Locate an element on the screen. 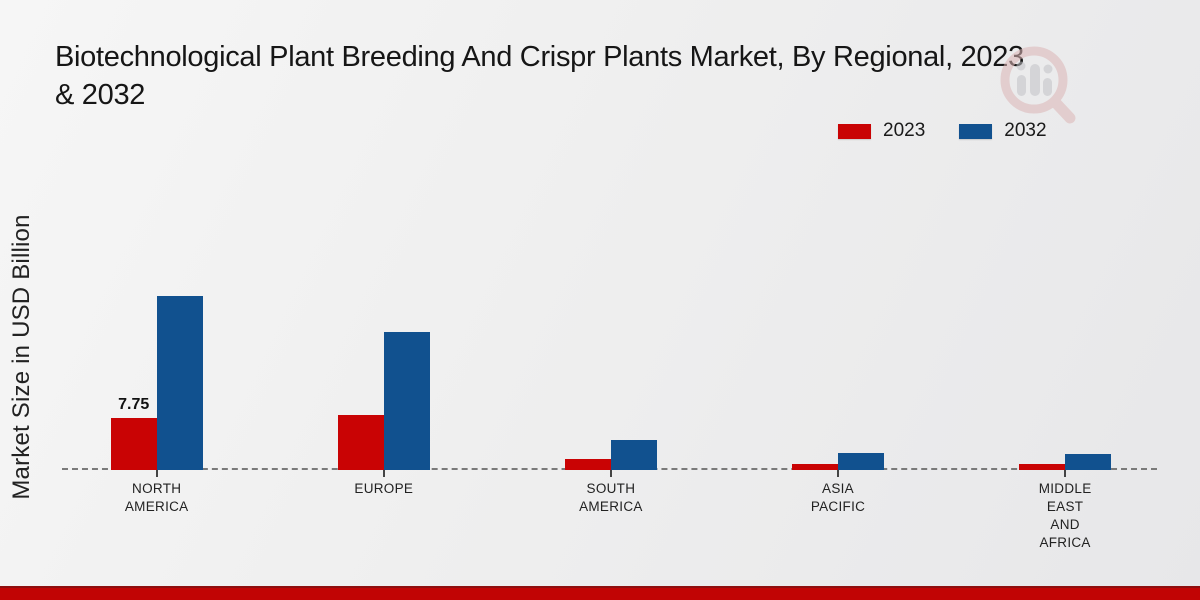  legend-item-2032: 2032 is located at coordinates (1003, 131).